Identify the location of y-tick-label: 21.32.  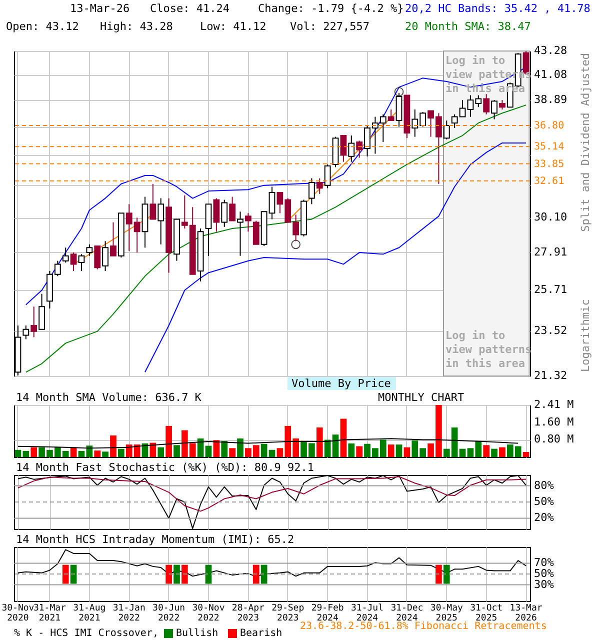
(551, 375).